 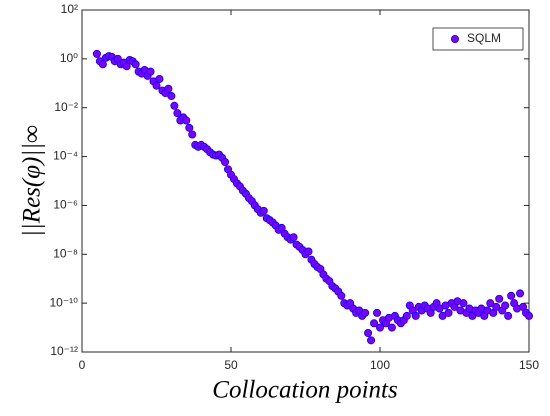 What do you see at coordinates (65, 156) in the screenshot?
I see `y-tick-label: 10⁻⁴` at bounding box center [65, 156].